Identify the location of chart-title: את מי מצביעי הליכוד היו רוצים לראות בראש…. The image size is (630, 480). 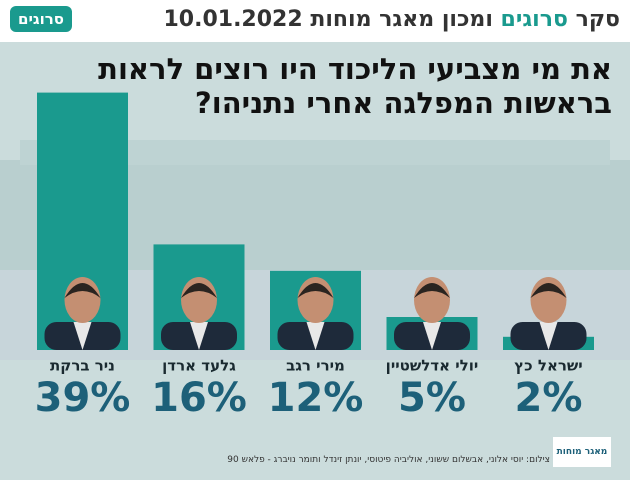
(332, 86).